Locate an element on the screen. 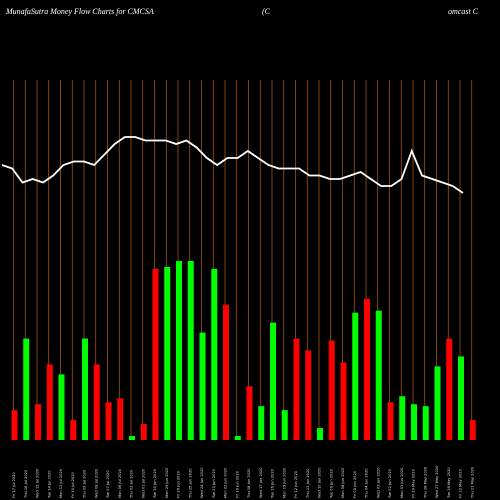 Image resolution: width=500 pixels, height=500 pixels. chart-subtitle-right: omcast C is located at coordinates (463, 11).